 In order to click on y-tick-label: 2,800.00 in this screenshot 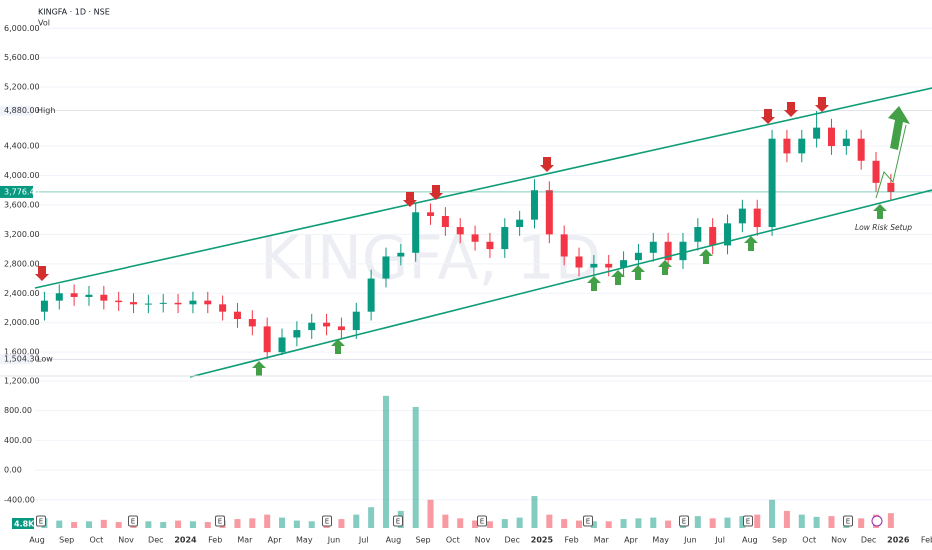, I will do `click(22, 263)`.